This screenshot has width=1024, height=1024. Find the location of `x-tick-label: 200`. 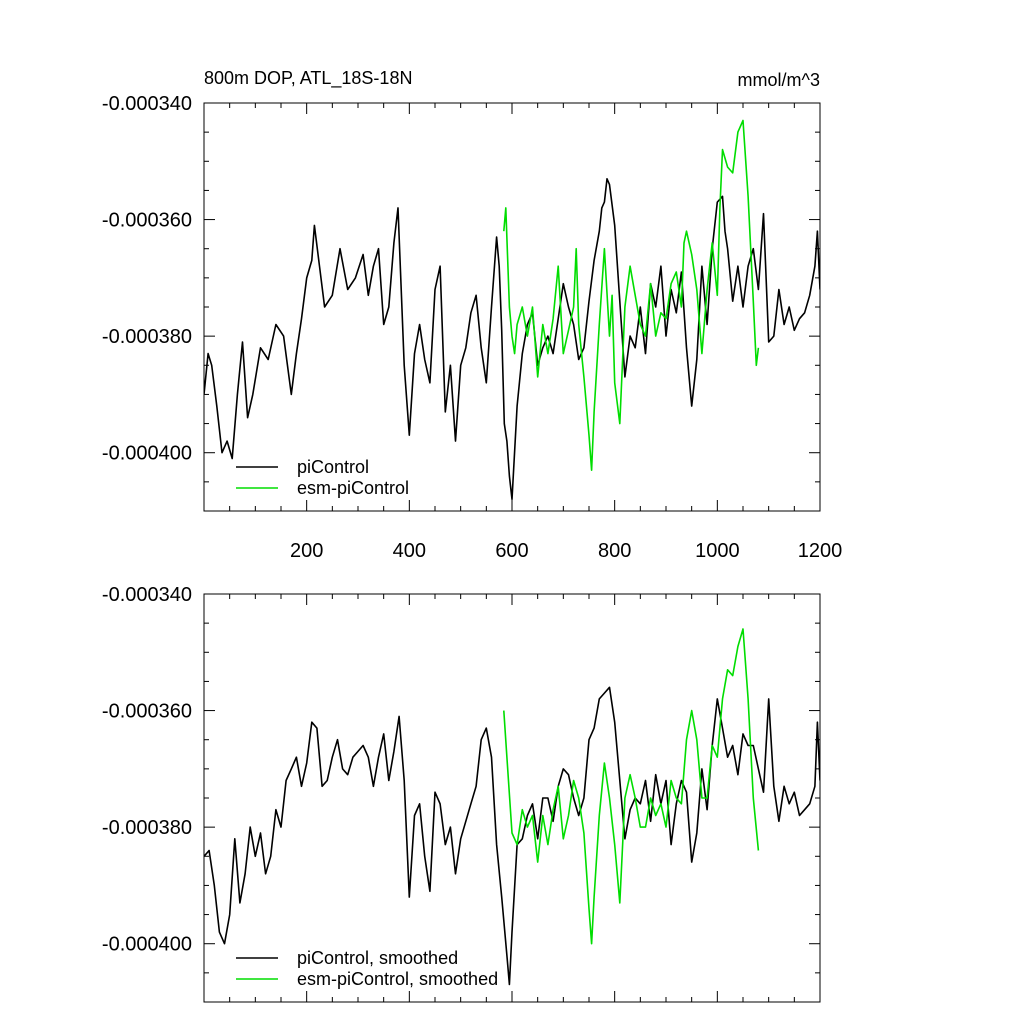

x-tick-label: 200 is located at coordinates (306, 551).